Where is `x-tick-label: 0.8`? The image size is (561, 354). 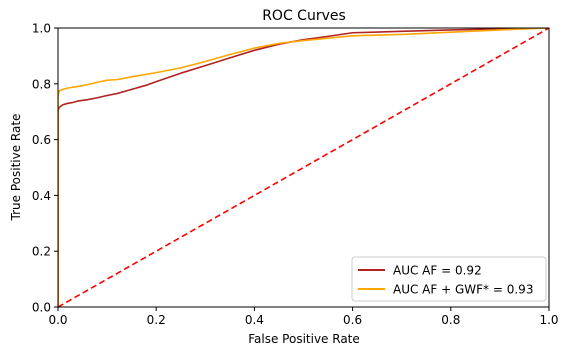 x-tick-label: 0.8 is located at coordinates (450, 320).